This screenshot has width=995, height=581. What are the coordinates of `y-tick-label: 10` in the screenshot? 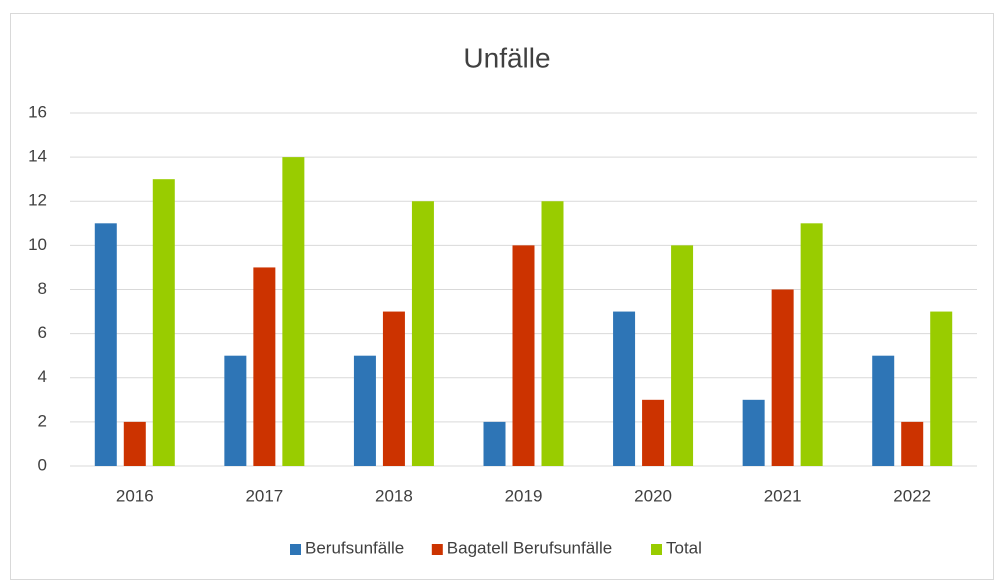 It's located at (37, 244).